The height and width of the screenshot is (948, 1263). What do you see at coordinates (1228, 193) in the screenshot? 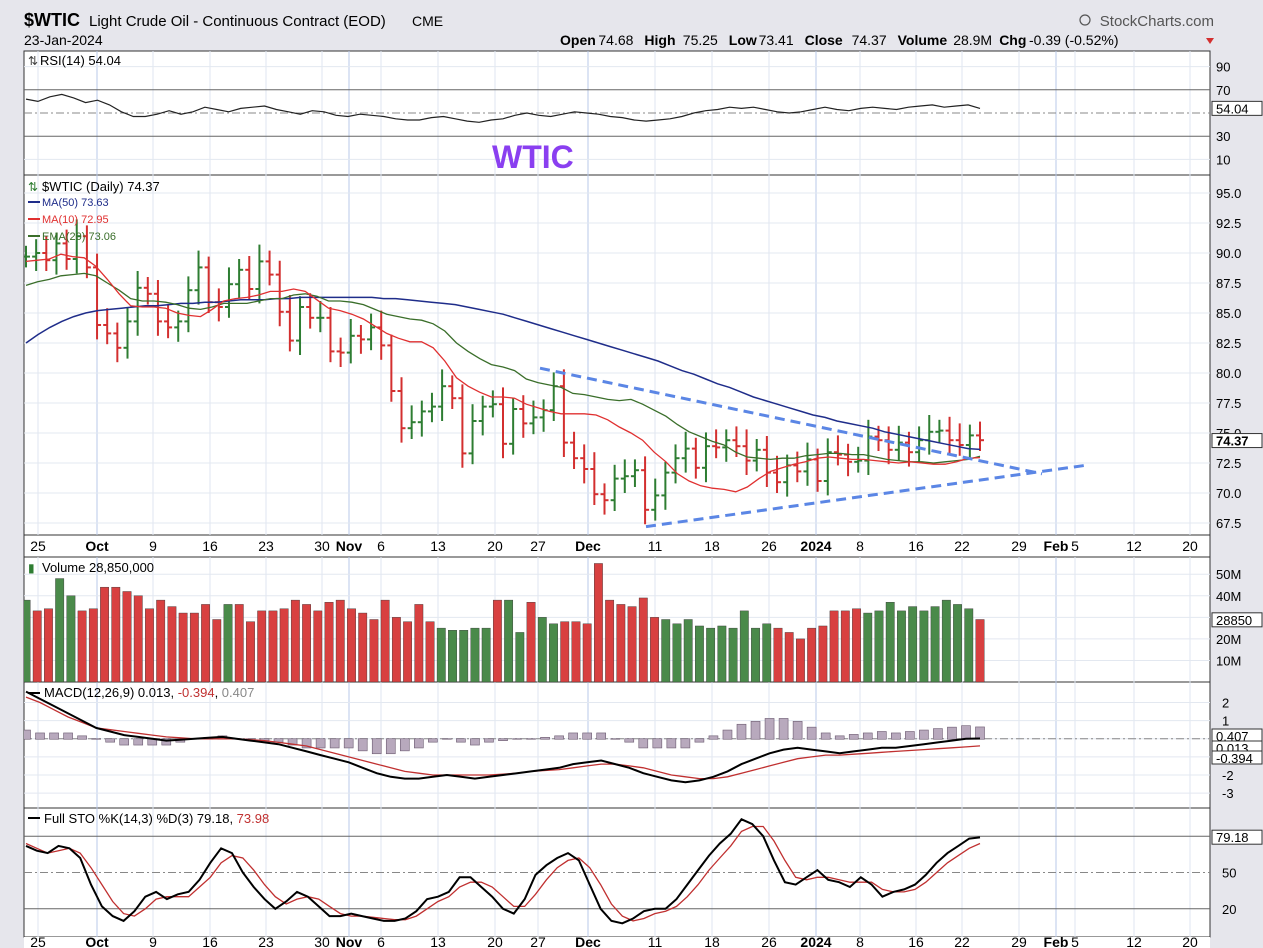
I see `price-tick-label: 95.0` at bounding box center [1228, 193].